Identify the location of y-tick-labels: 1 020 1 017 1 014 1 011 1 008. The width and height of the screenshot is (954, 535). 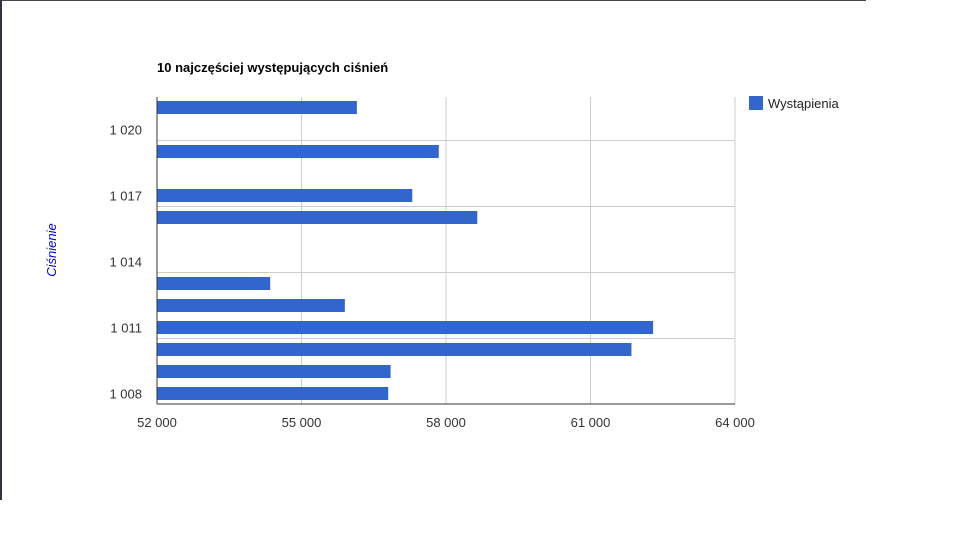
(125, 262).